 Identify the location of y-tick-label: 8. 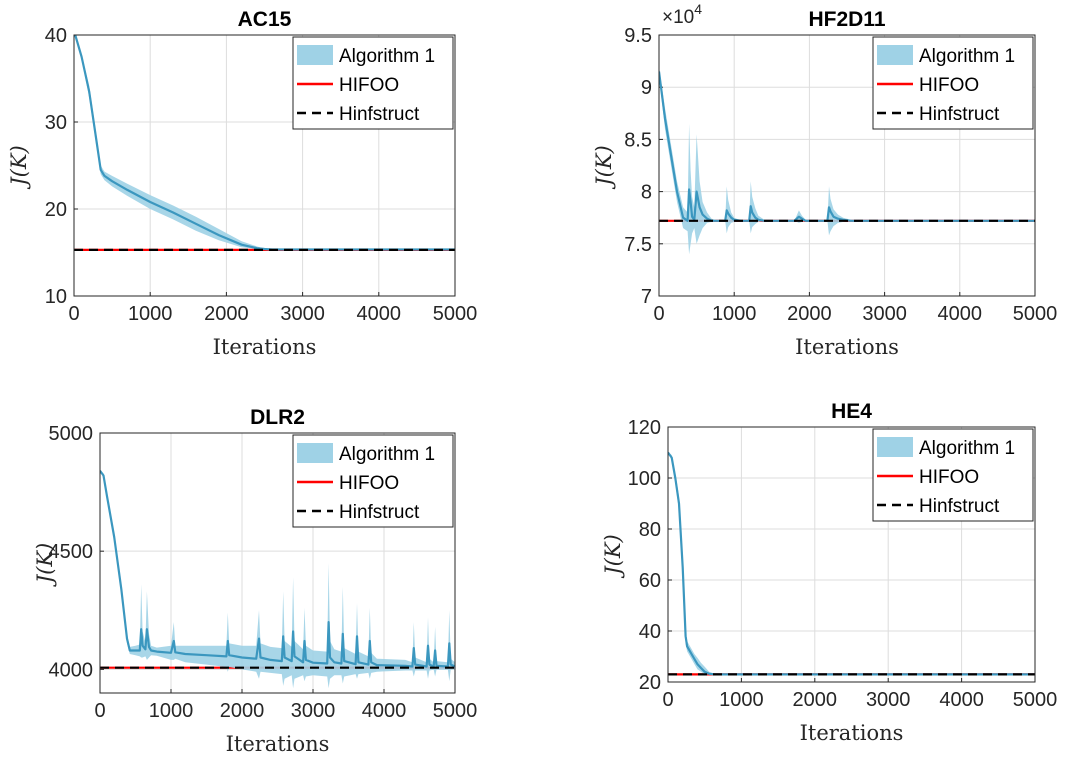
(646, 193).